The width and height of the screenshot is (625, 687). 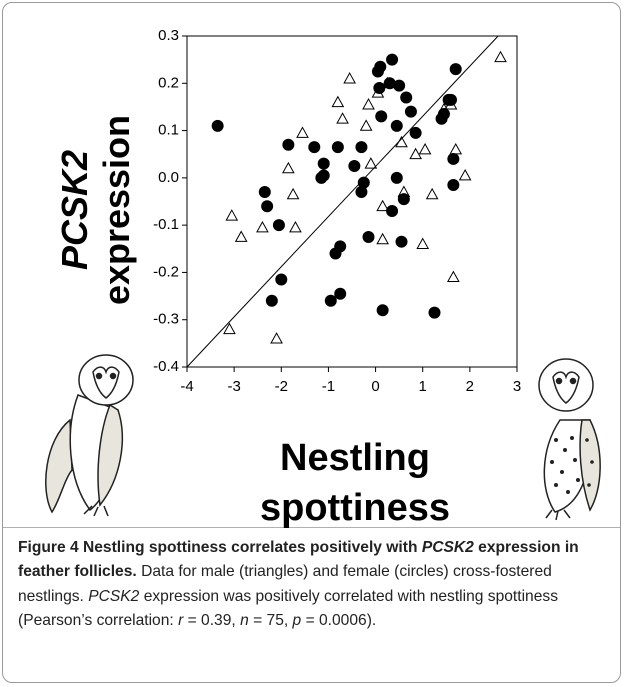 I want to click on x-tick-label: 0, so click(x=375, y=386).